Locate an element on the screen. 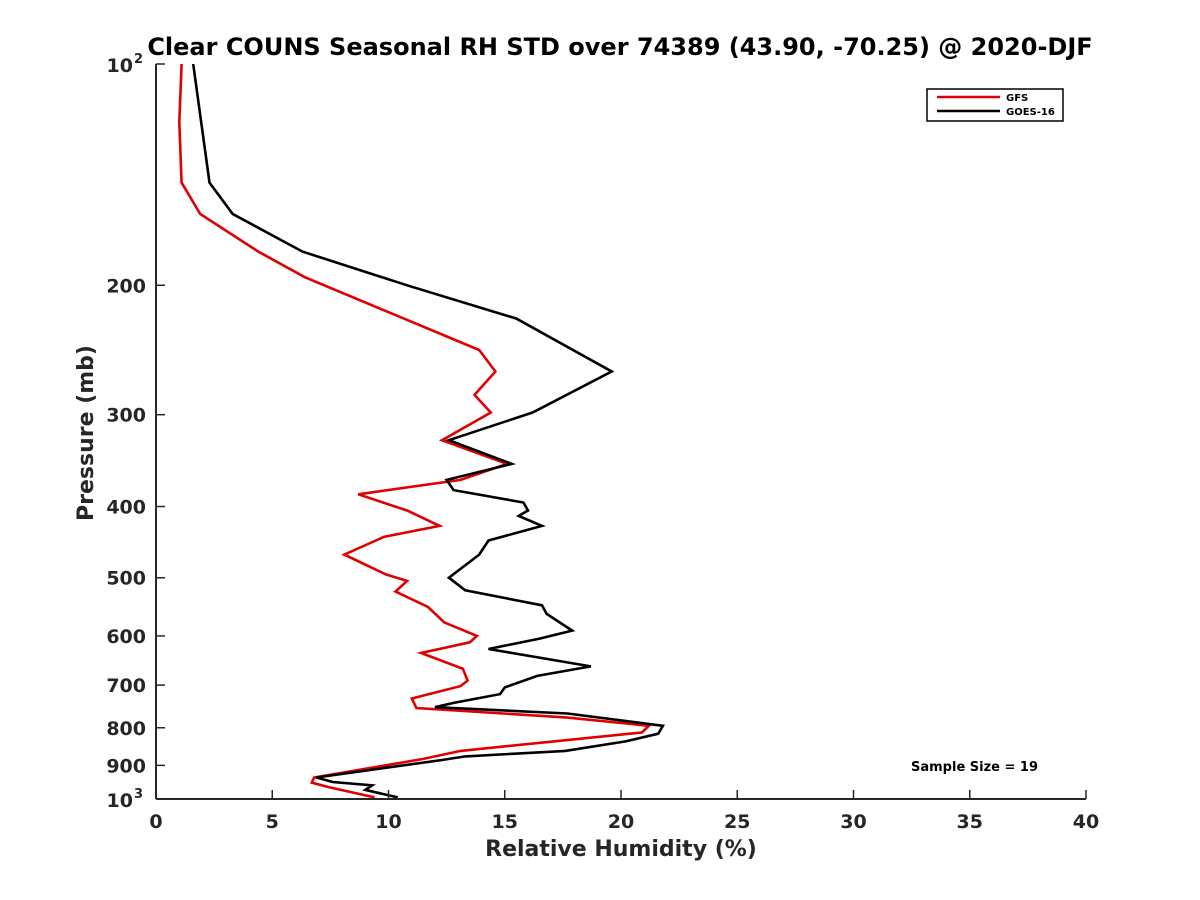  legend-box is located at coordinates (995, 105).